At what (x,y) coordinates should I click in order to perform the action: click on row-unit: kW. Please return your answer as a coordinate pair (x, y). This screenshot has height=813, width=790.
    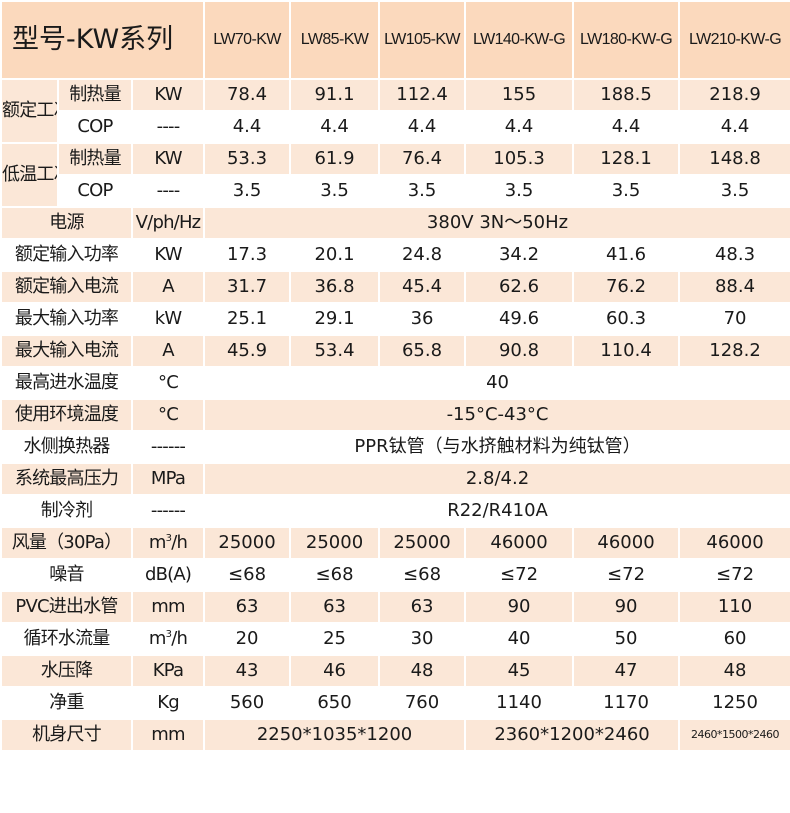
    Looking at the image, I should click on (168, 319).